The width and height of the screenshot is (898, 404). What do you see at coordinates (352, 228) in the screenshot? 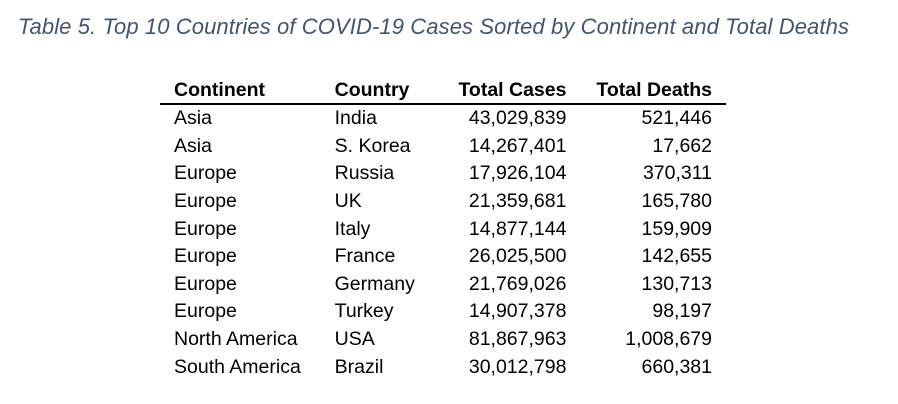
I see `cell-country: Italy` at bounding box center [352, 228].